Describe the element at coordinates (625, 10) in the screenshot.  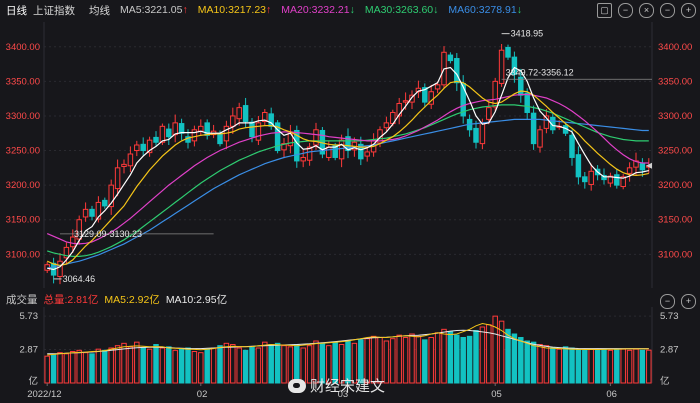
I see `minus-icon: −` at that location.